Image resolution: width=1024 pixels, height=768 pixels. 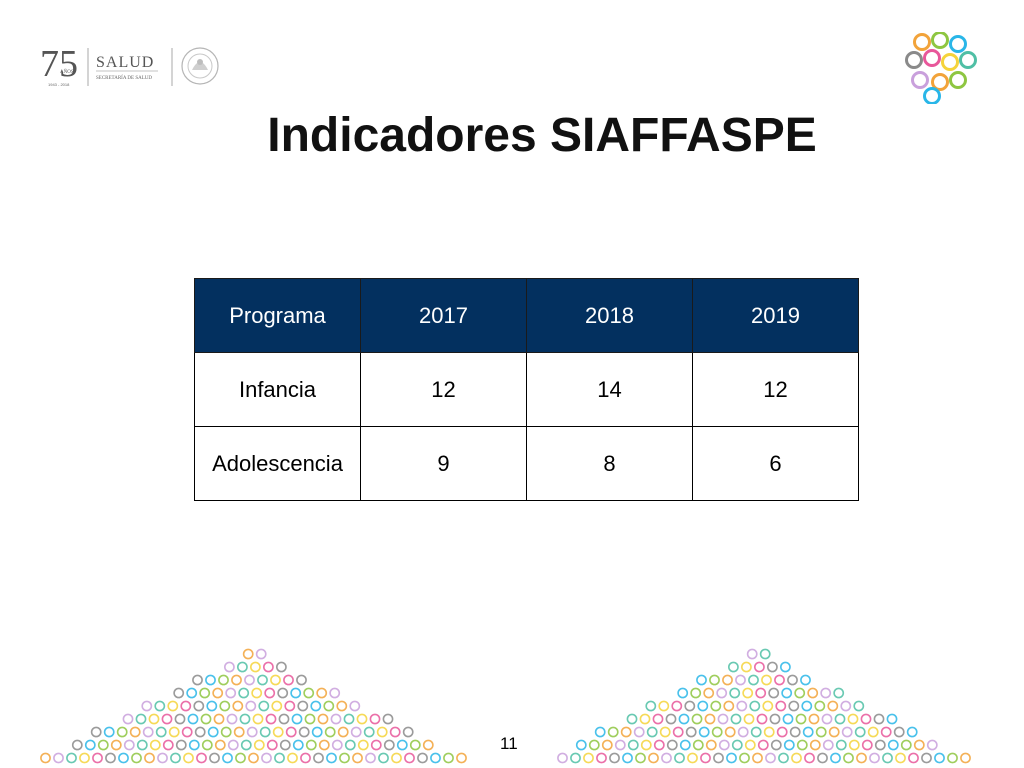 I want to click on table-row: Infancia 12 14 12, so click(x=526, y=389).